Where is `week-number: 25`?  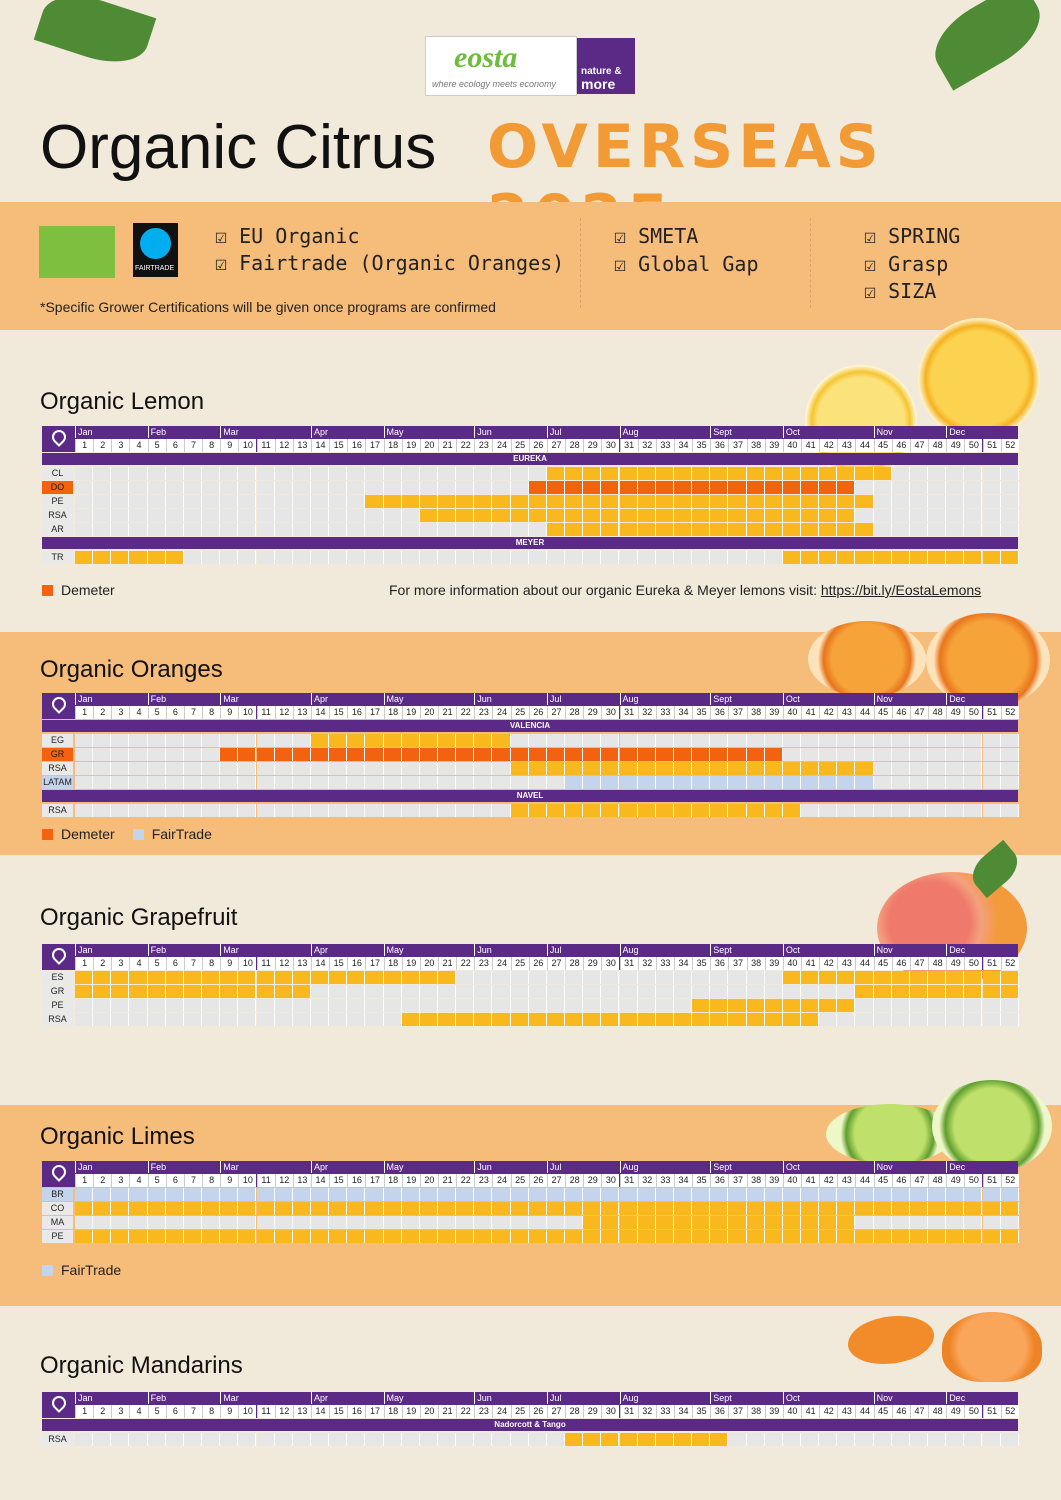 week-number: 25 is located at coordinates (519, 1180).